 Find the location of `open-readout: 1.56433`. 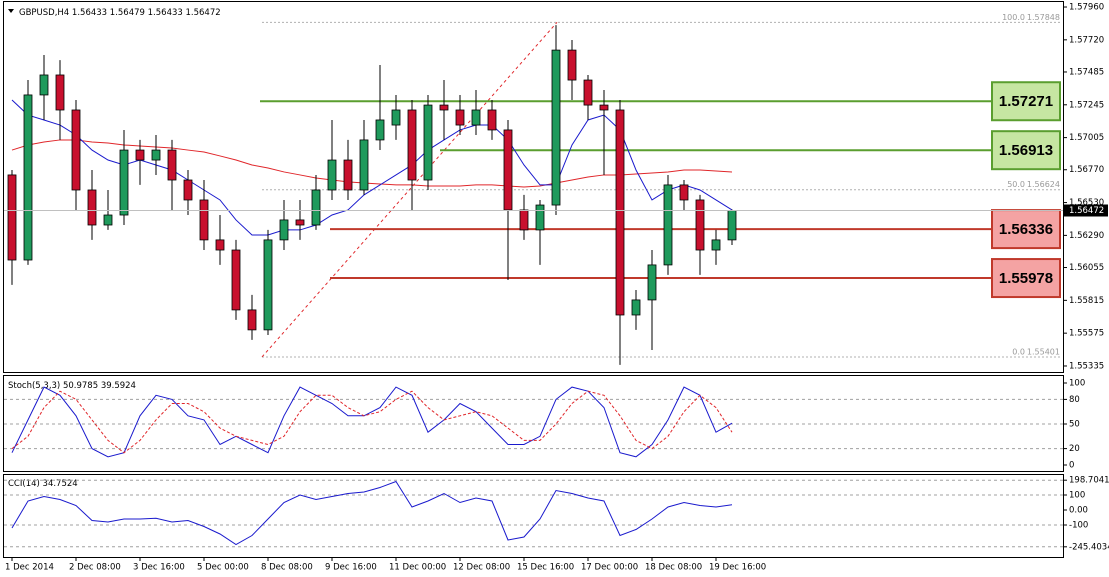

open-readout: 1.56433 is located at coordinates (89, 13).